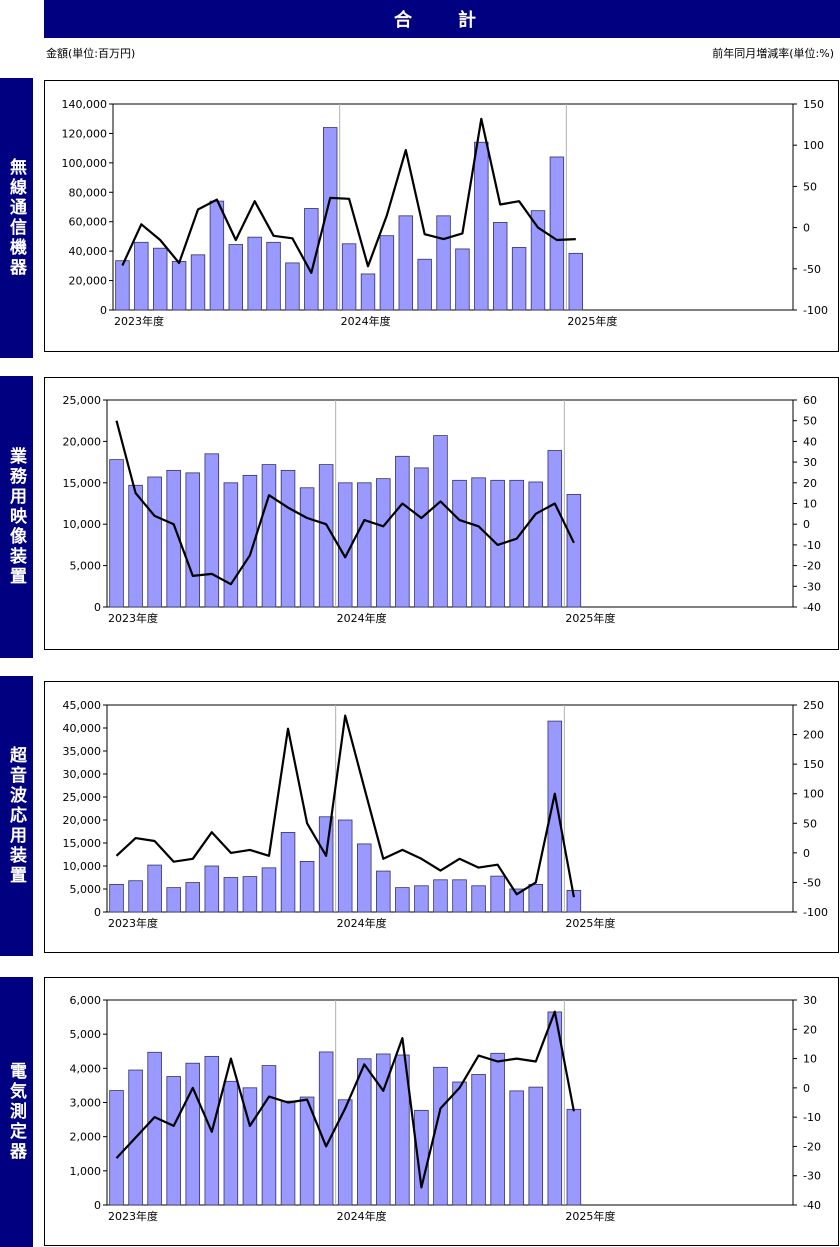  I want to click on right-tick-label: 20, so click(810, 483).